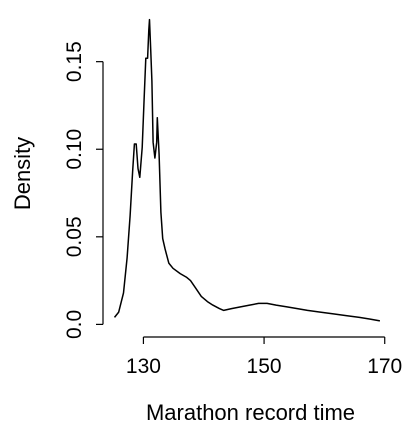 The image size is (414, 431). What do you see at coordinates (264, 366) in the screenshot?
I see `x-tick-label: 150` at bounding box center [264, 366].